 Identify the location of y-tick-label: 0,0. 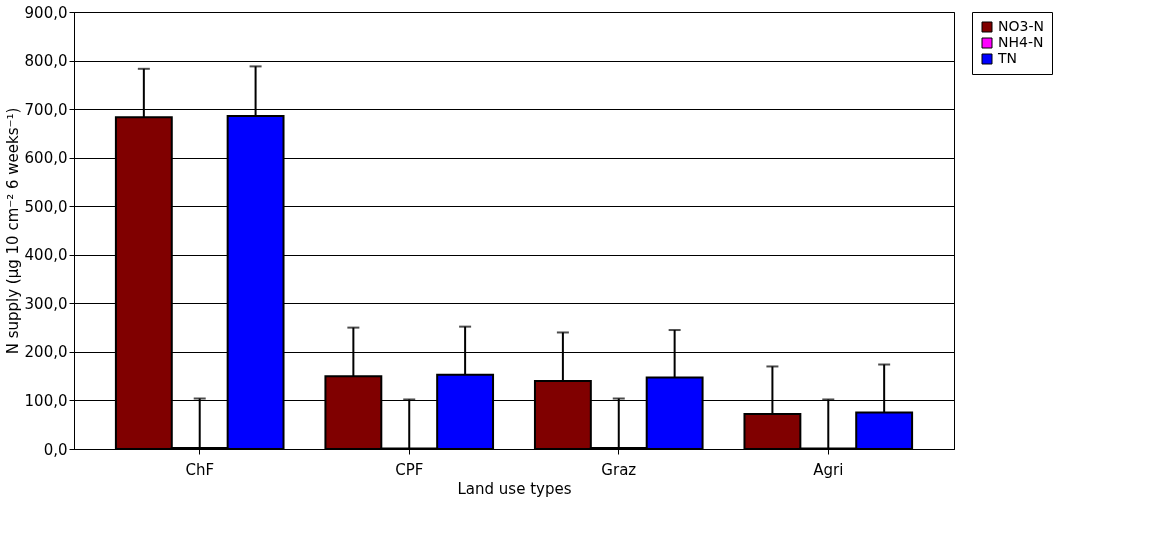
(55, 449).